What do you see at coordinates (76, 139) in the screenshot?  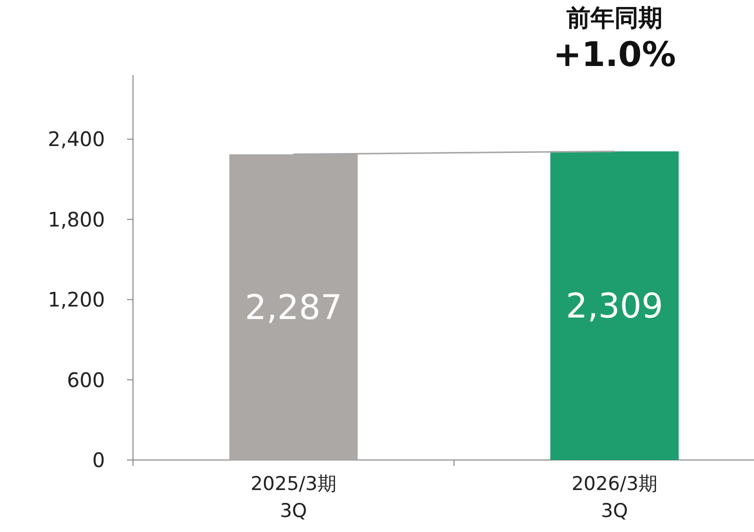 I see `y-tick-label: 2,400` at bounding box center [76, 139].